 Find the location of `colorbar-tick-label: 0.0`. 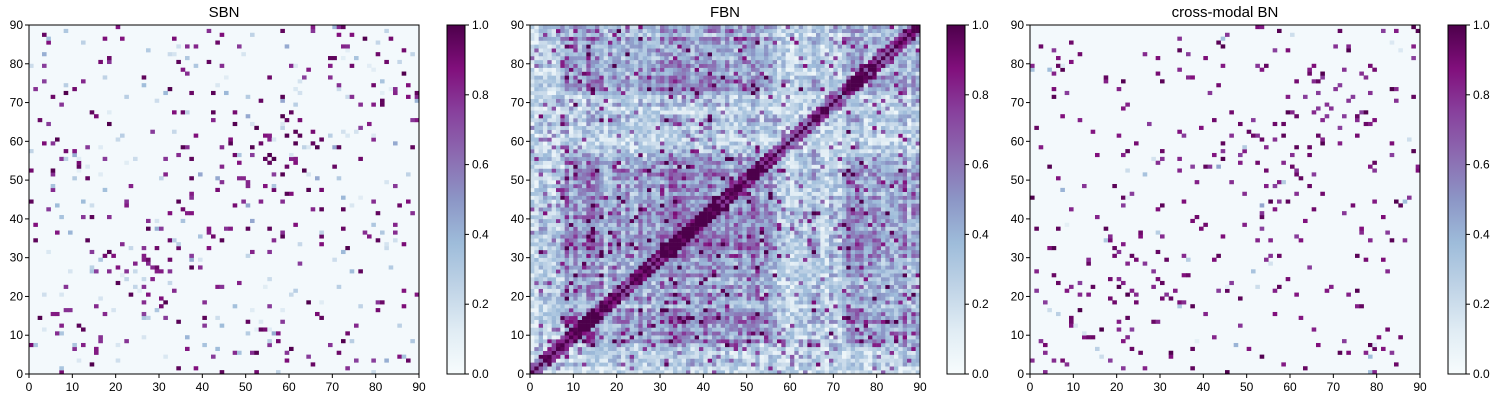

colorbar-tick-label: 0.0 is located at coordinates (480, 374).